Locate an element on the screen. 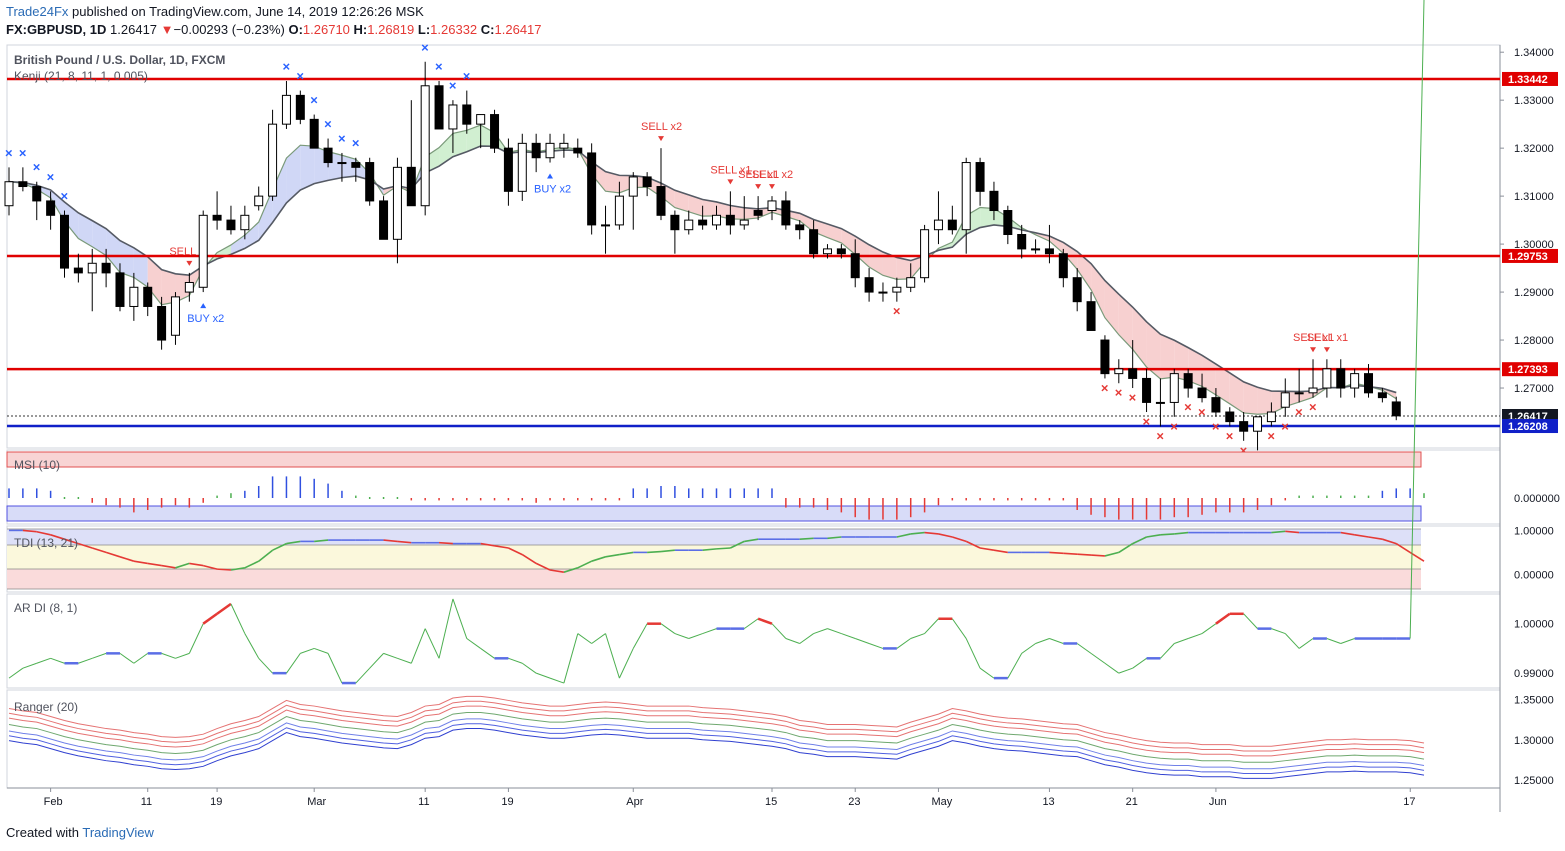 This screenshot has width=1565, height=851. tdi-upper-band is located at coordinates (714, 537).